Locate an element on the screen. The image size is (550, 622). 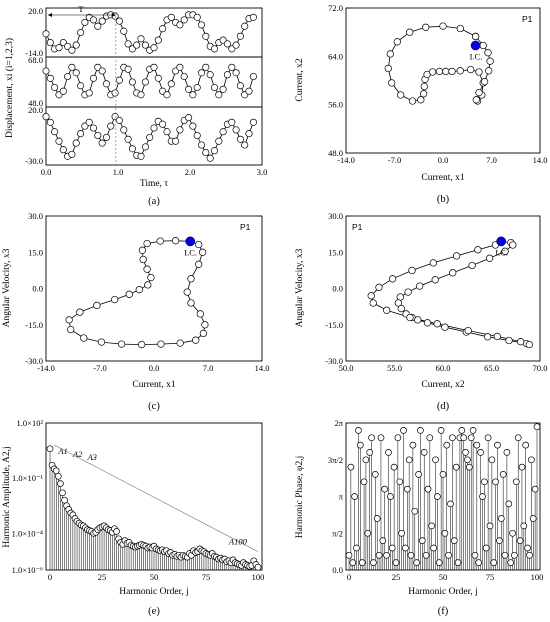
y-tick-label: -30.0 is located at coordinates (34, 161).